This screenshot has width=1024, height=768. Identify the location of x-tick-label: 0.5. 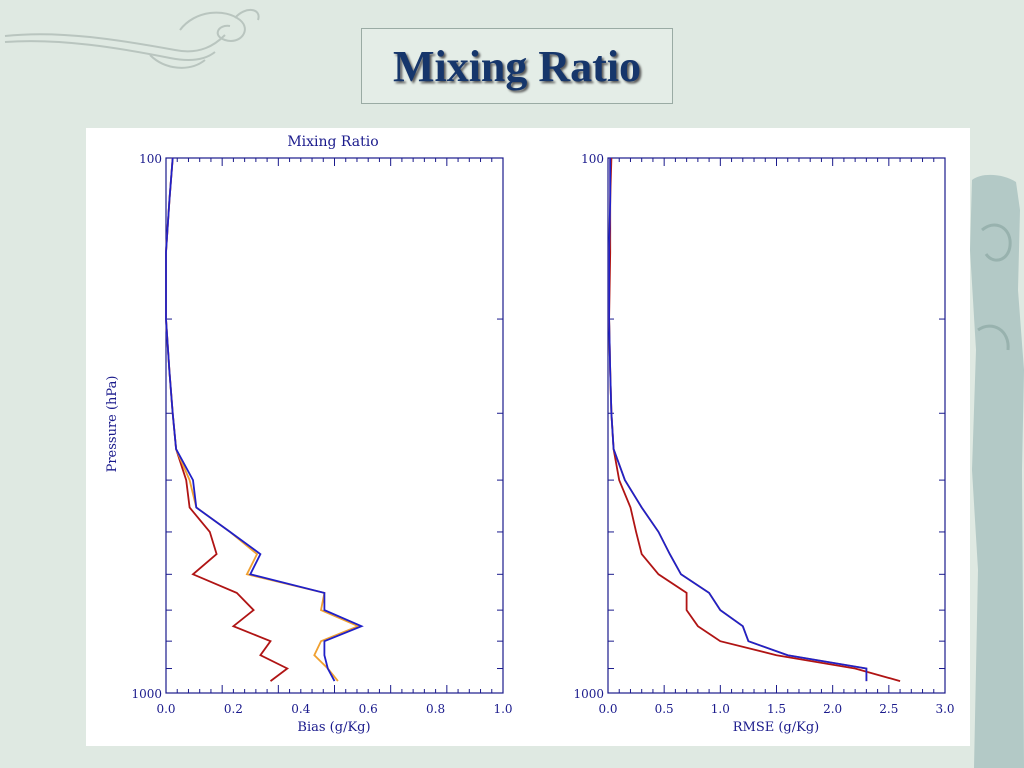
(664, 709).